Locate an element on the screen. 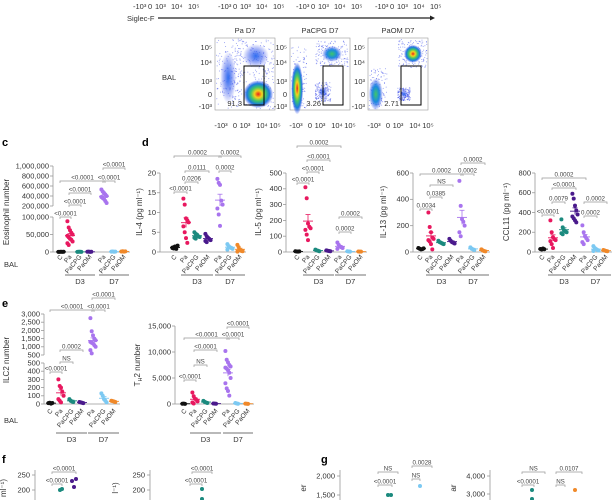 Image resolution: width=615 pixels, height=500 pixels. group-pa is located at coordinates (104, 196).